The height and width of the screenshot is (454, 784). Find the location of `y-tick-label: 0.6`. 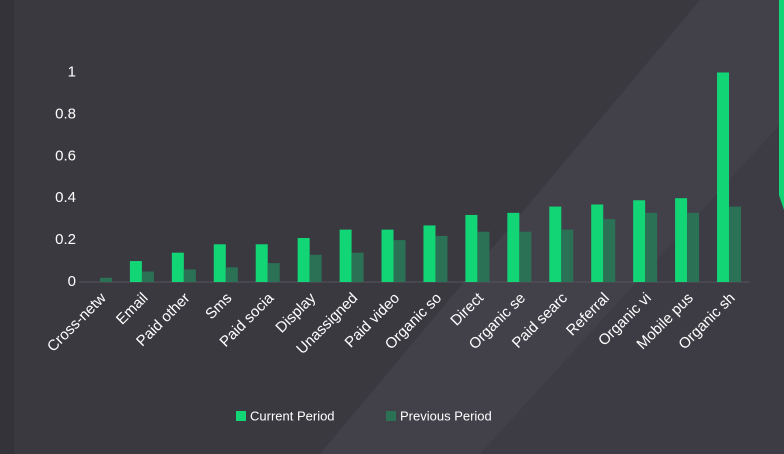

y-tick-label: 0.6 is located at coordinates (65, 155).